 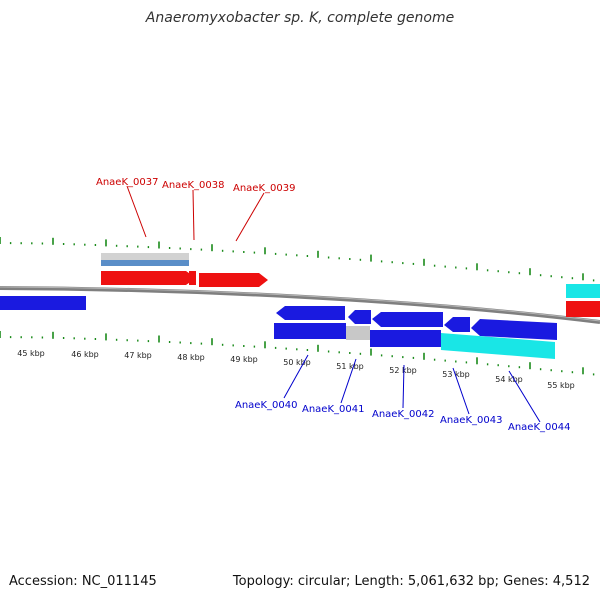 I want to click on inner-tick-ring, so click(x=297, y=353).